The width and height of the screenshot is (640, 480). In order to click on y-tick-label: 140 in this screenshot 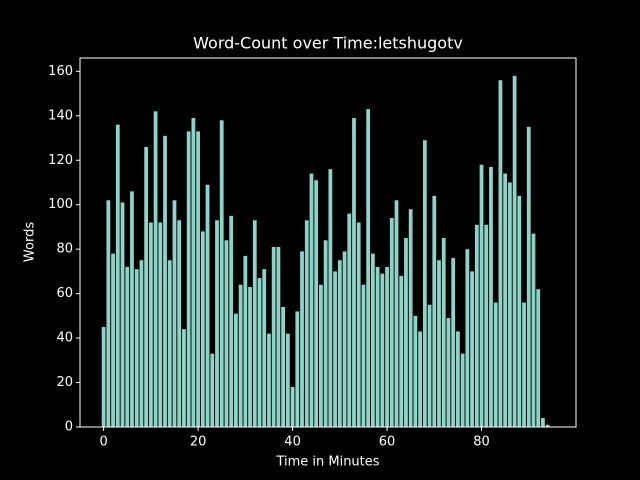, I will do `click(60, 115)`.